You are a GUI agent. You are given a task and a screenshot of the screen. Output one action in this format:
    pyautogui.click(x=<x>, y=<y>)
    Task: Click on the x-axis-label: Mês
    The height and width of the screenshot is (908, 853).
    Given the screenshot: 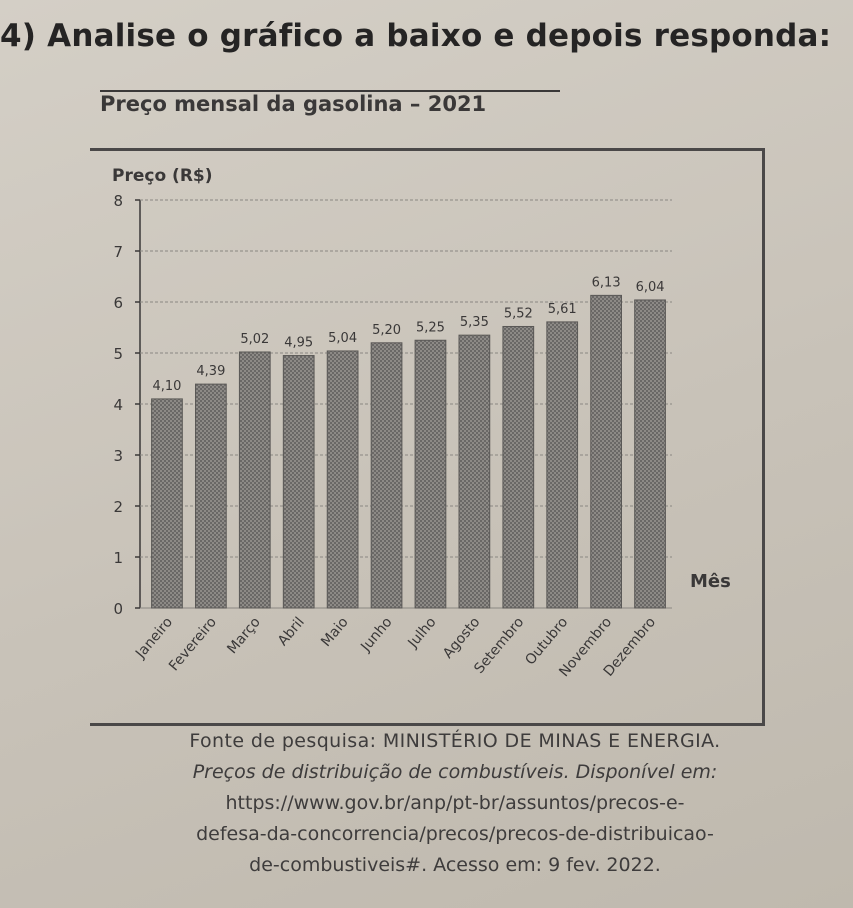 What is the action you would take?
    pyautogui.click(x=710, y=581)
    